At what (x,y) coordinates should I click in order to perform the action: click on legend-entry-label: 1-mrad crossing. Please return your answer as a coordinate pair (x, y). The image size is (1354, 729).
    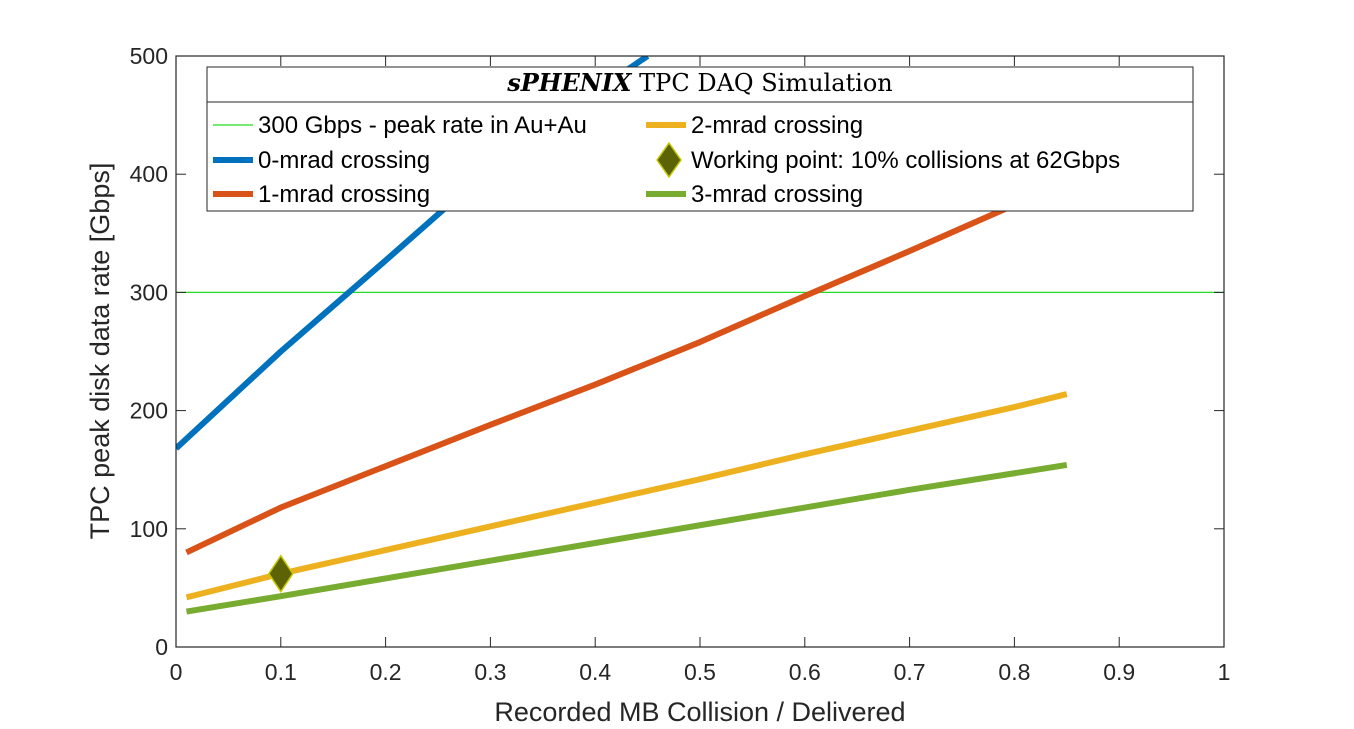
    Looking at the image, I should click on (344, 194).